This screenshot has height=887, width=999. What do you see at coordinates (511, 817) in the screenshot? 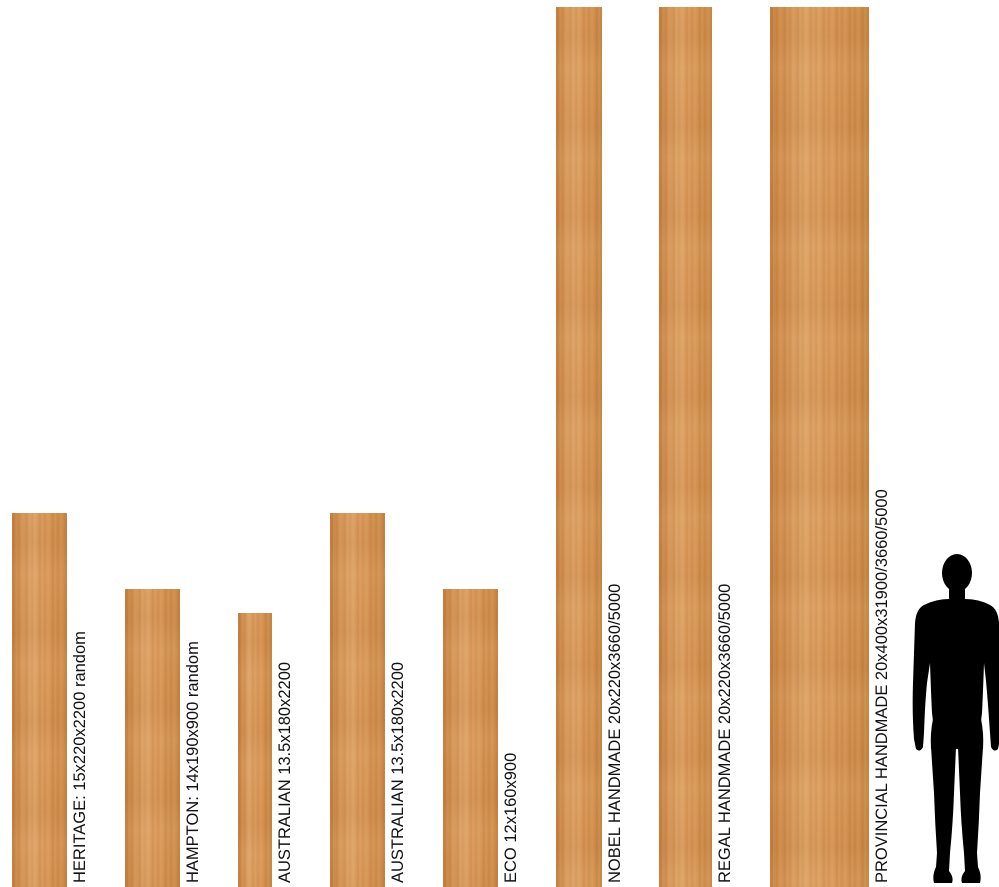
I see `plank-eco-label: ECO 12x160x900` at bounding box center [511, 817].